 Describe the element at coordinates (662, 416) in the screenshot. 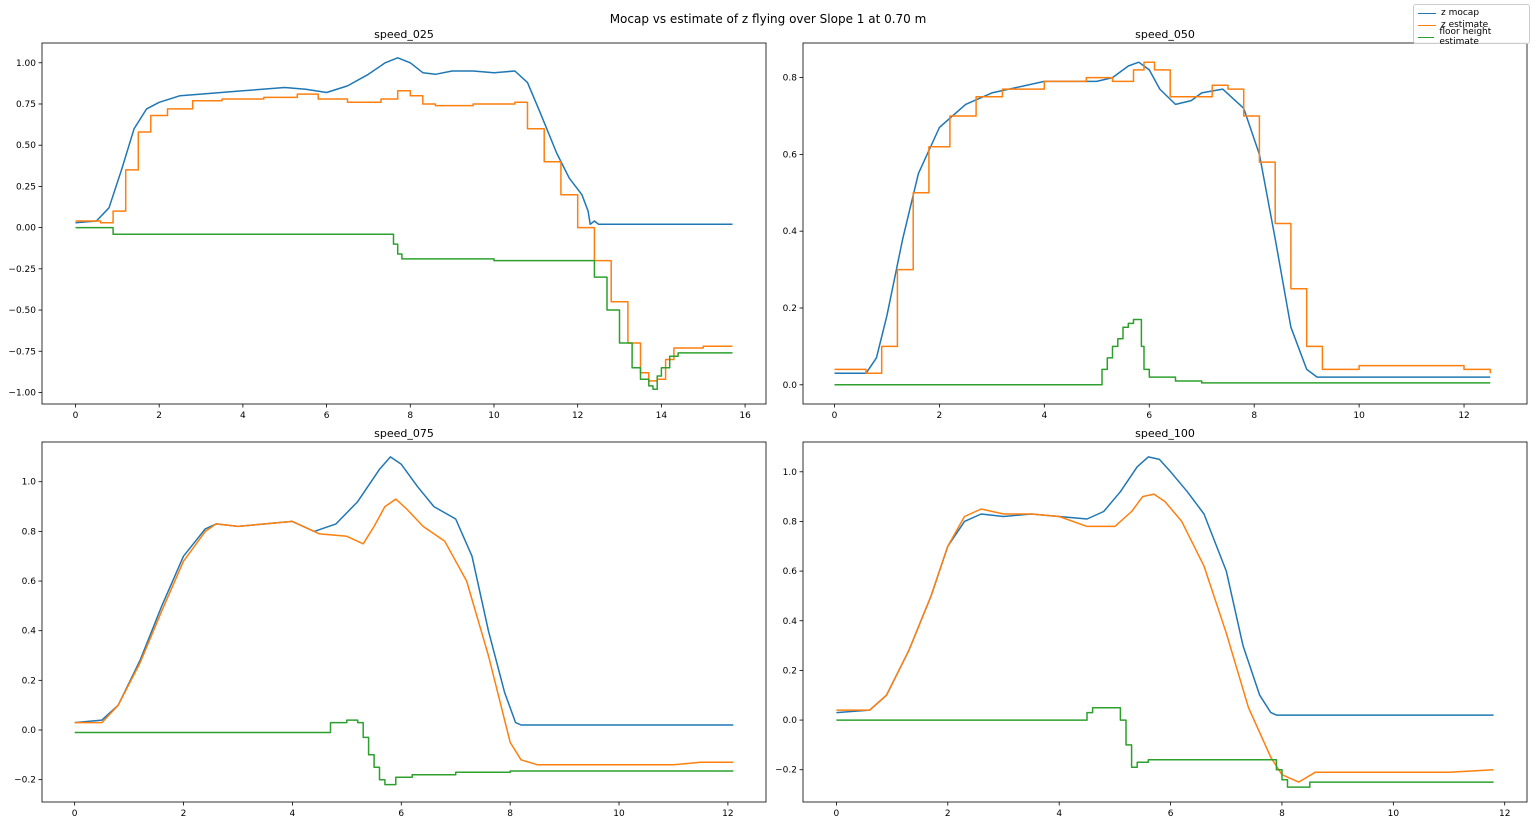

I see `x-tick-label: 14` at that location.